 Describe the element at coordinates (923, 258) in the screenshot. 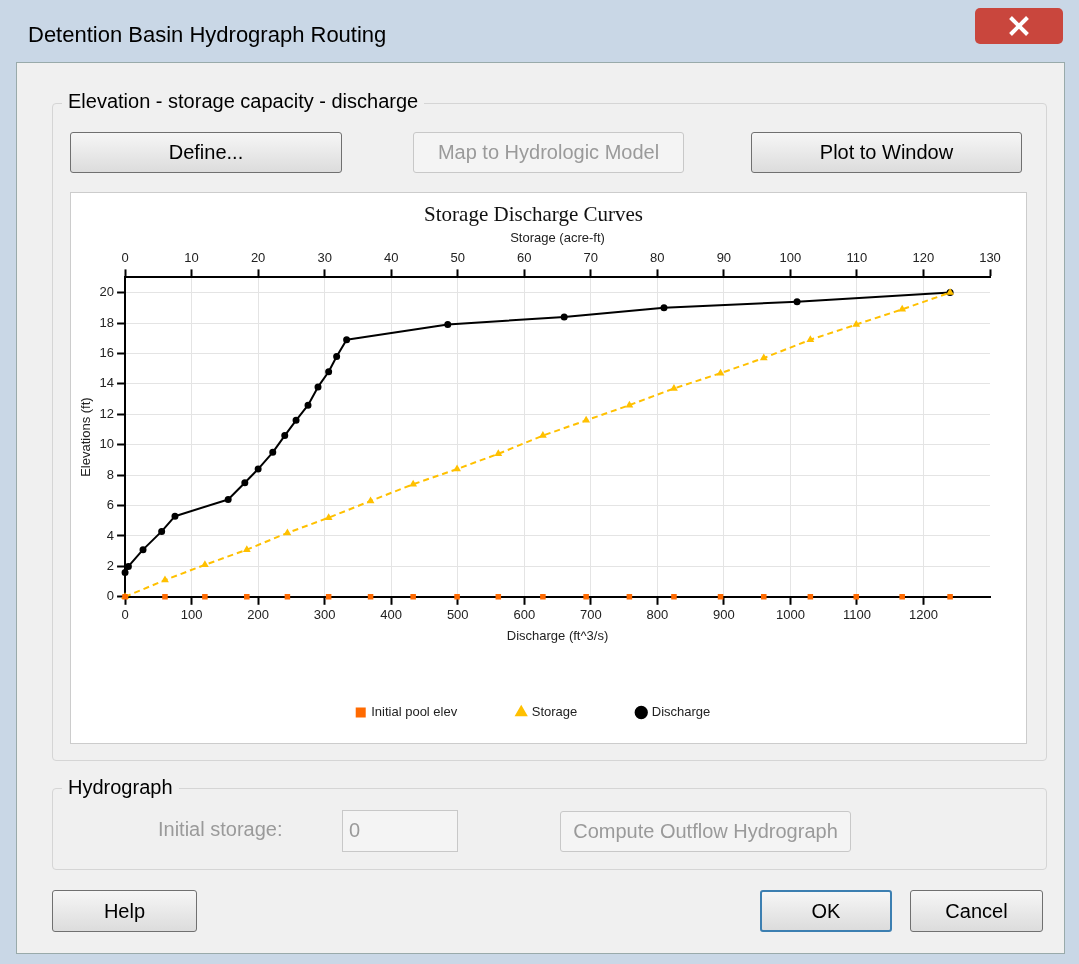

I see `x2-tick-label: 120` at that location.